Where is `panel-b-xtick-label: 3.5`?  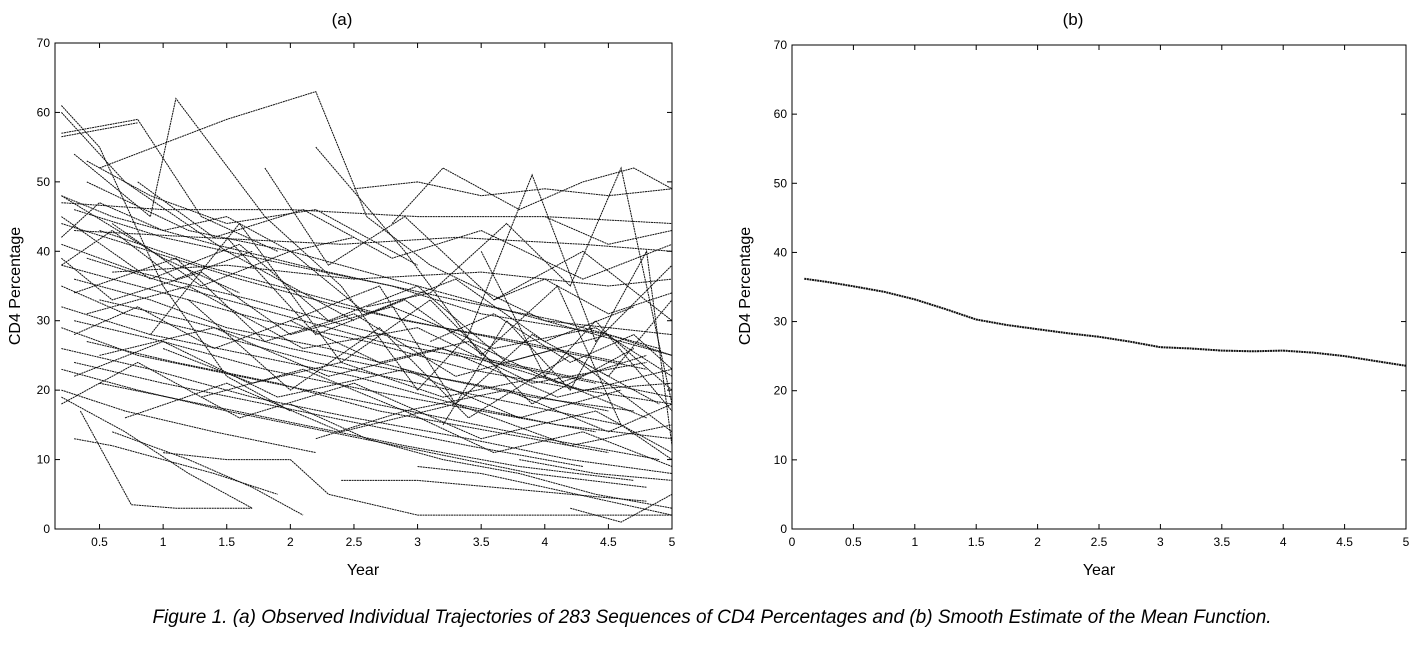
panel-b-xtick-label: 3.5 is located at coordinates (1221, 542).